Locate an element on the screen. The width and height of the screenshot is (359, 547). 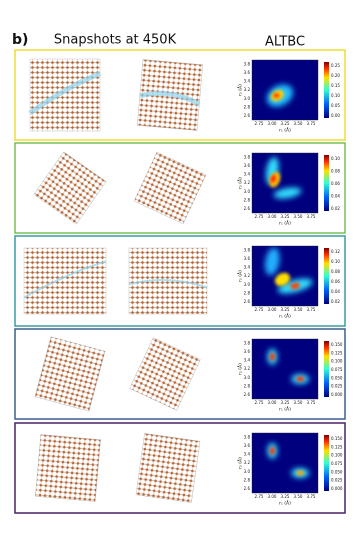
x-tick-label: 3.00 is located at coordinates (272, 309).